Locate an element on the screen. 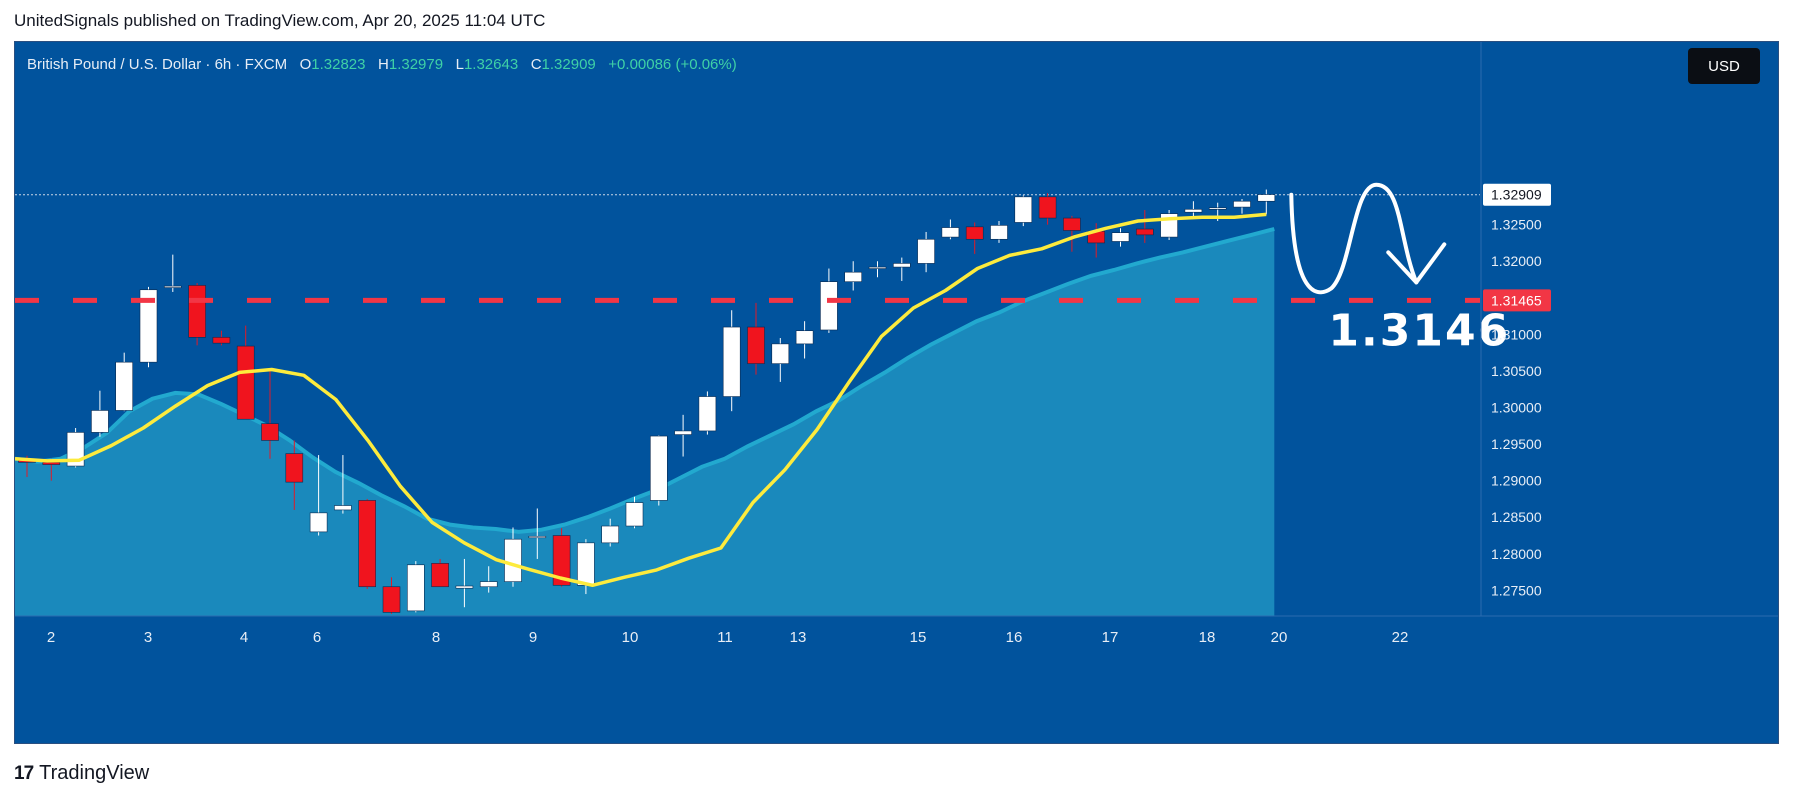 This screenshot has width=1793, height=798. time-tick-label: 13 is located at coordinates (798, 637).